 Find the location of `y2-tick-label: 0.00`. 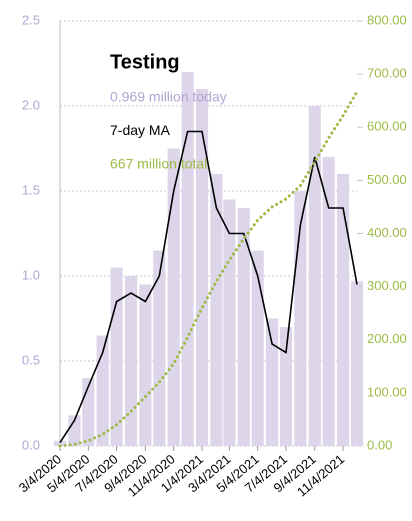

y2-tick-label: 0.00 is located at coordinates (379, 444).